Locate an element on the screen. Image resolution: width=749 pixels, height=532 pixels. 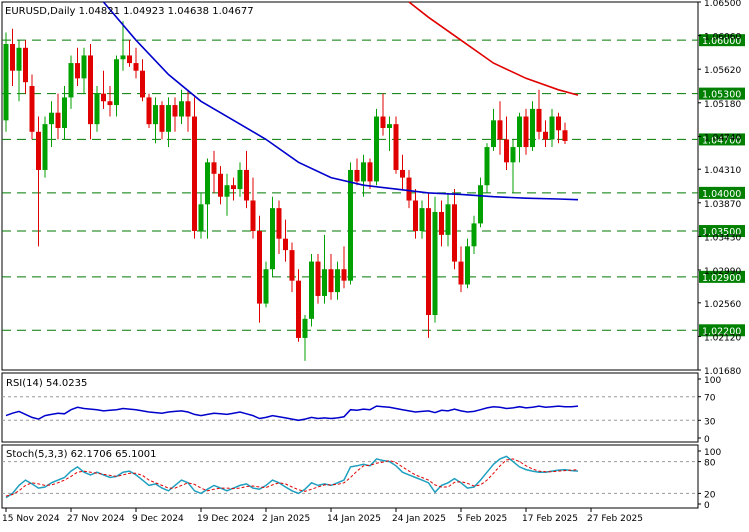
stoch-y-tick-label: 0 is located at coordinates (707, 506).